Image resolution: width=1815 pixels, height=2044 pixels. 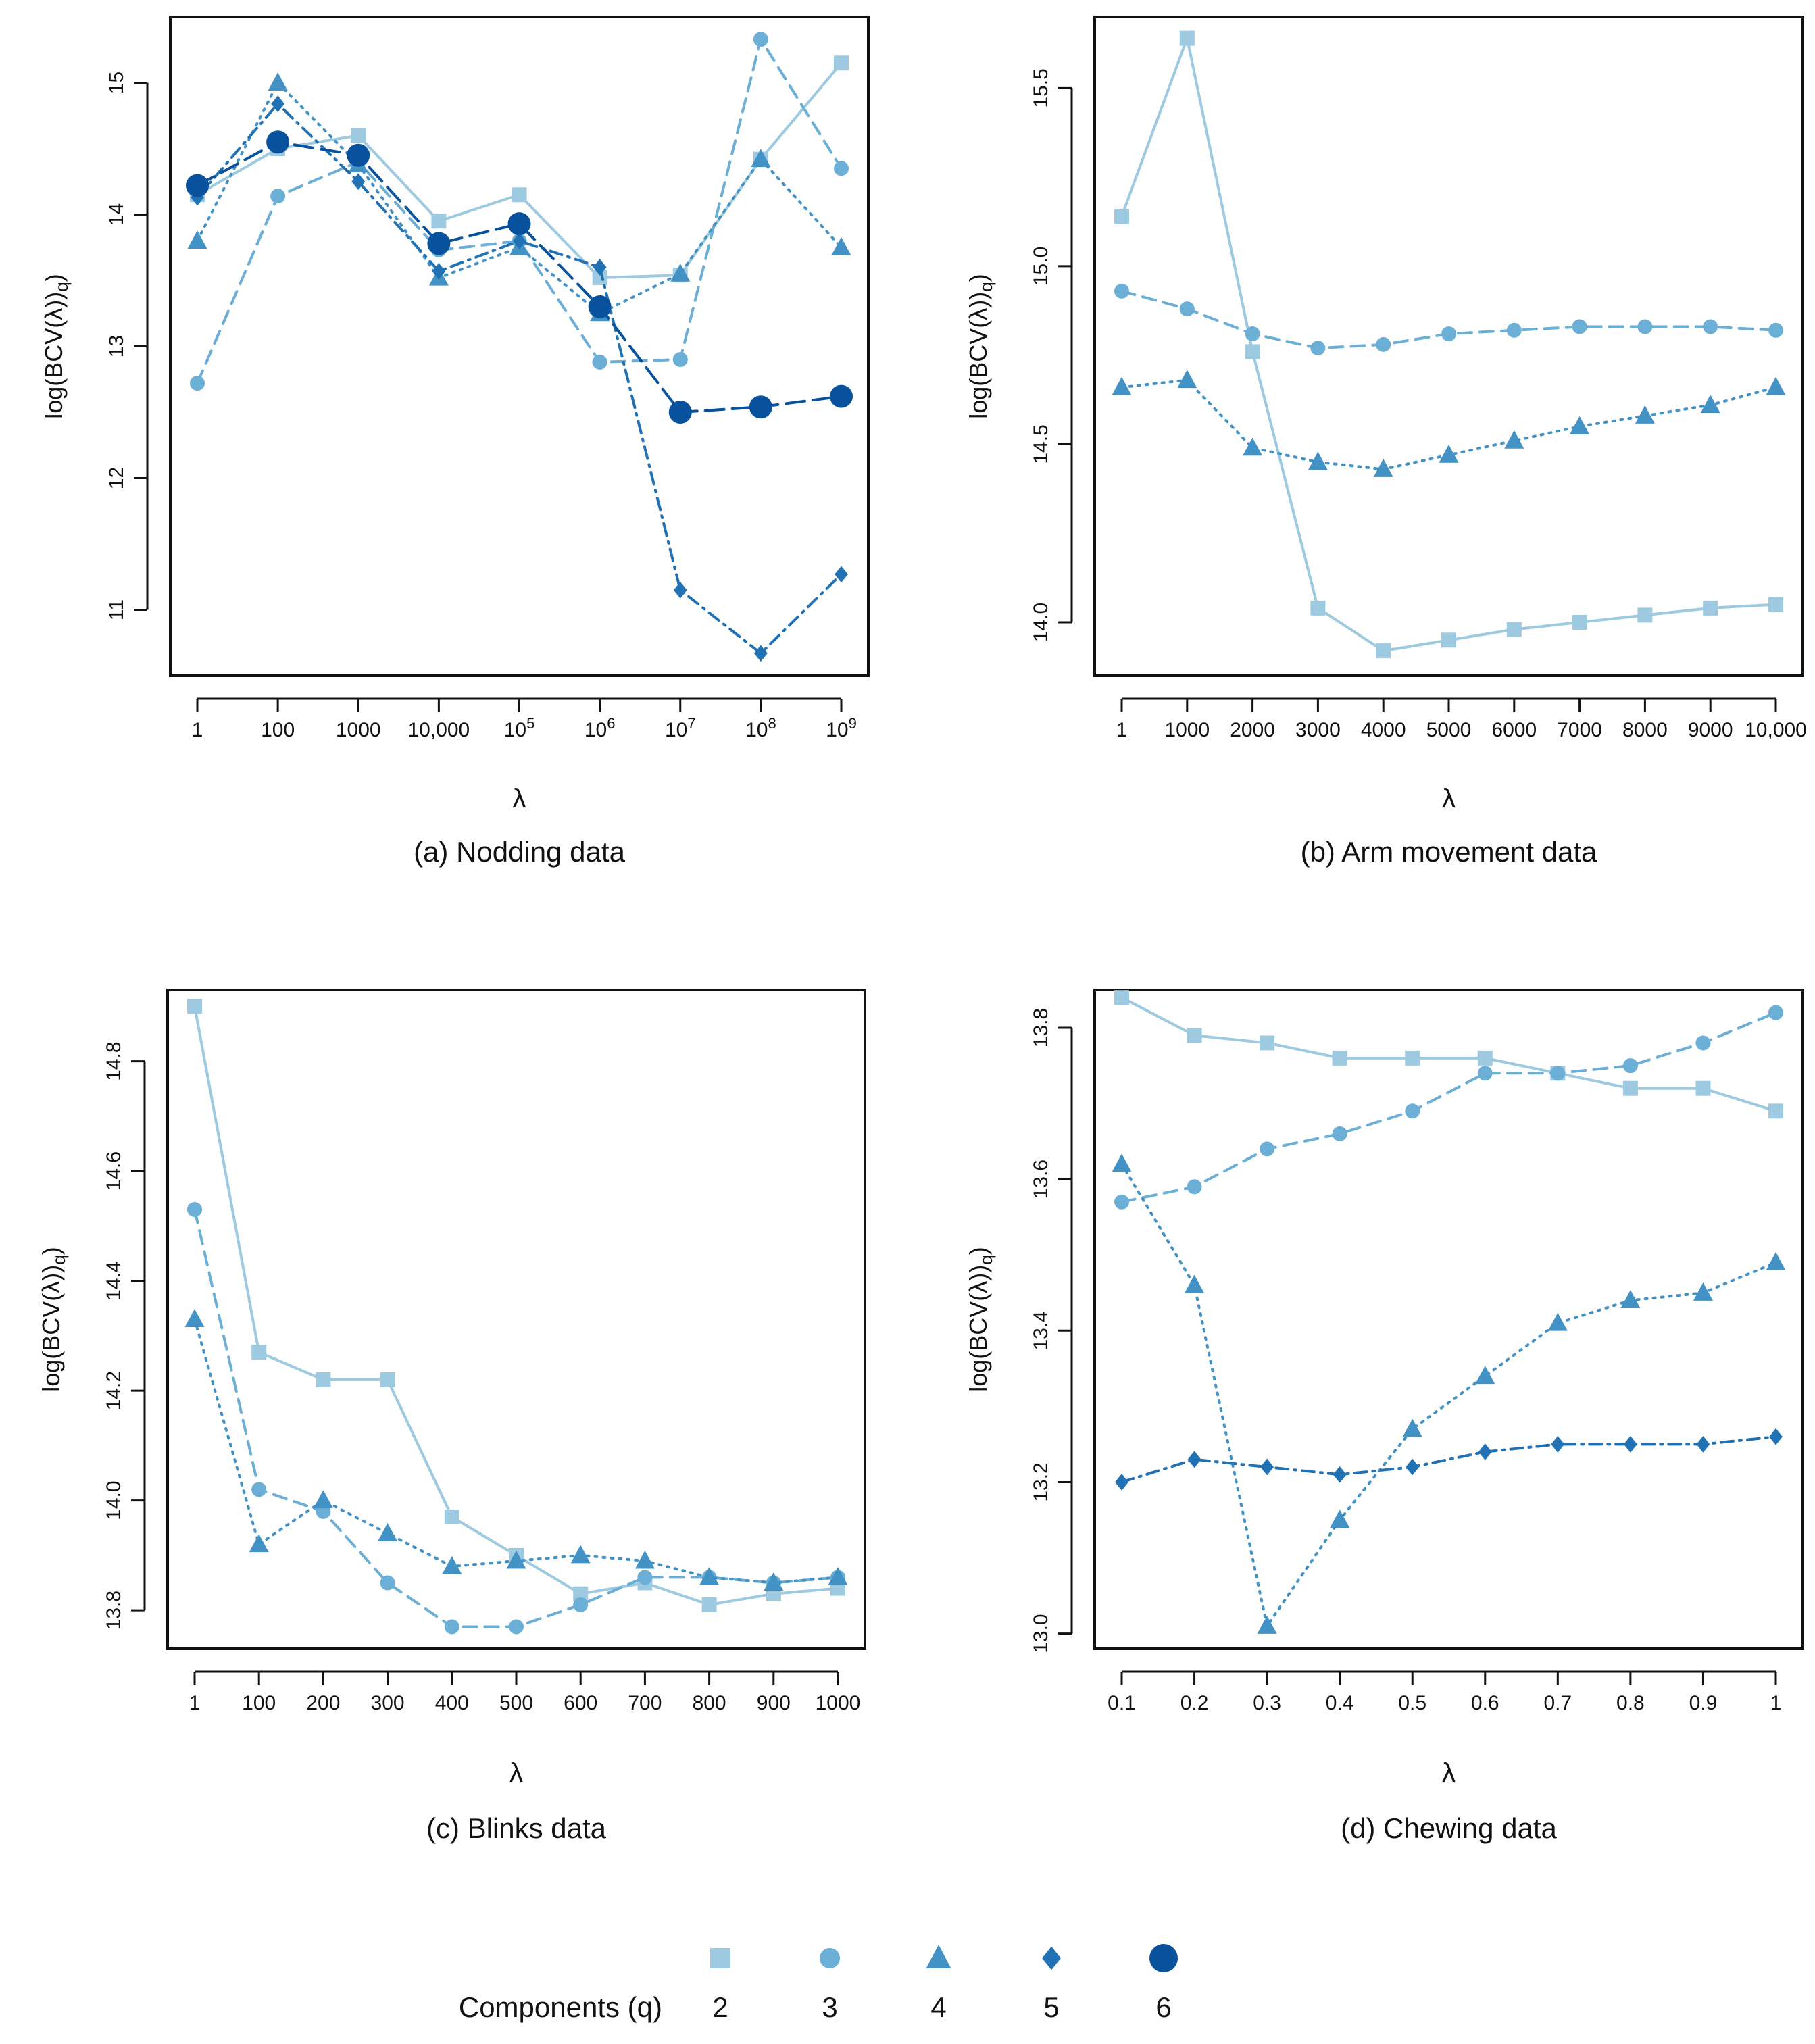 I want to click on legend-label-q6: 6, so click(x=1163, y=2007).